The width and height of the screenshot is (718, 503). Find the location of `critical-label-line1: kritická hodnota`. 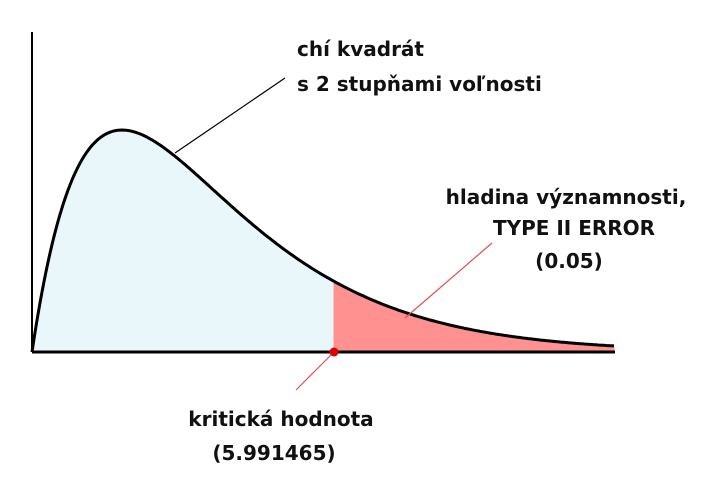

critical-label-line1: kritická hodnota is located at coordinates (280, 419).